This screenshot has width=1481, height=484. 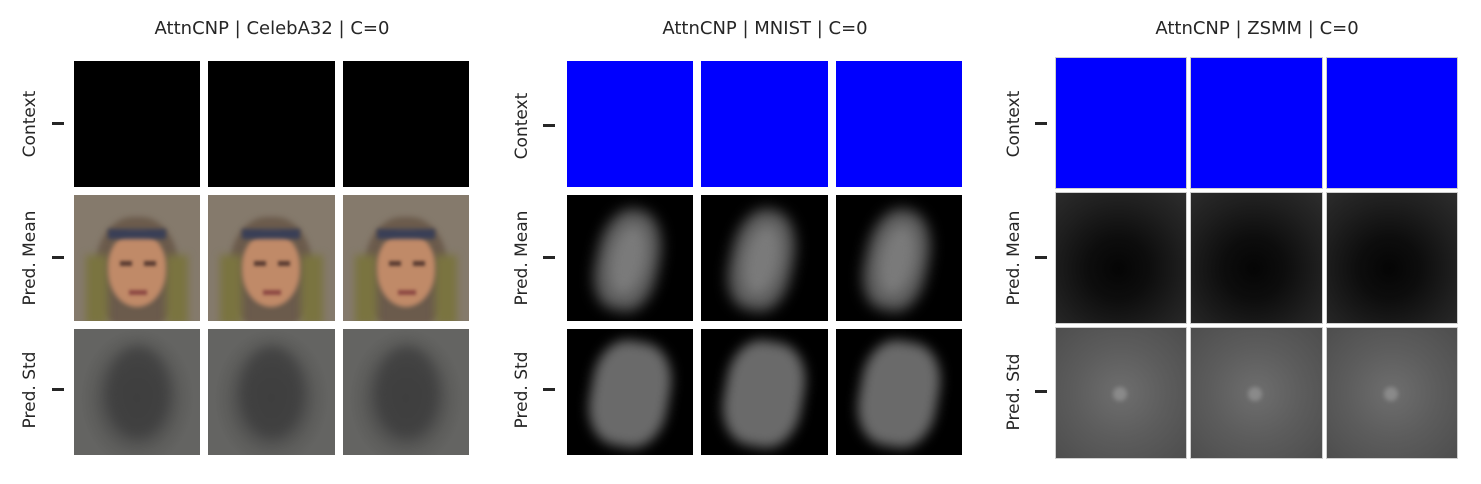 What do you see at coordinates (1257, 28) in the screenshot?
I see `panel-title: AttnCNP | ZSMM | C=0` at bounding box center [1257, 28].